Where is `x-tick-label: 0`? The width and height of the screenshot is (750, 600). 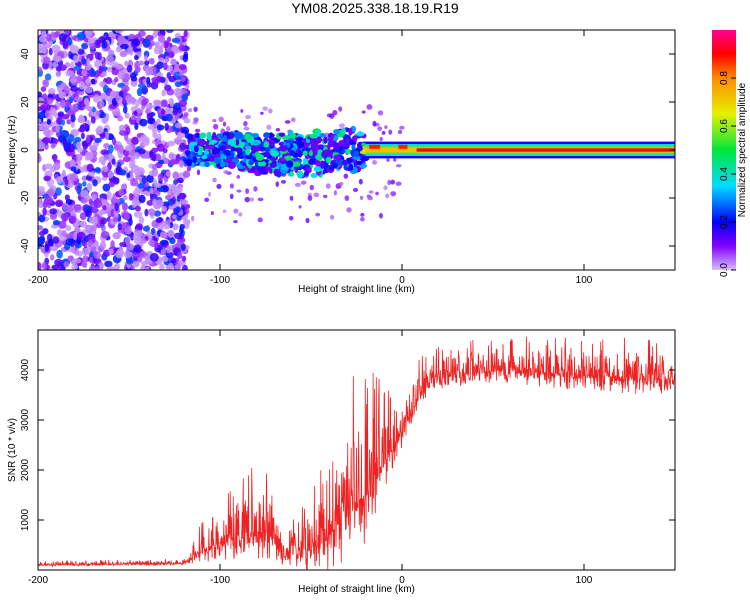 x-tick-label: 0 is located at coordinates (402, 580).